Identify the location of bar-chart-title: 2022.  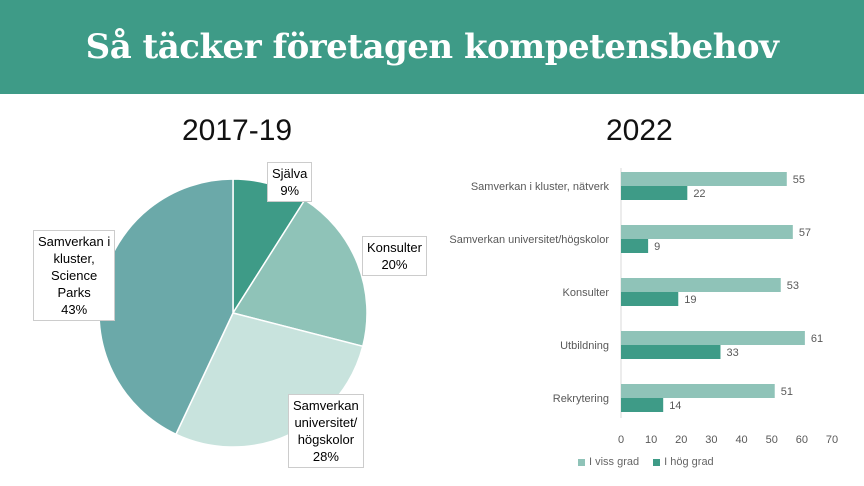
(639, 130).